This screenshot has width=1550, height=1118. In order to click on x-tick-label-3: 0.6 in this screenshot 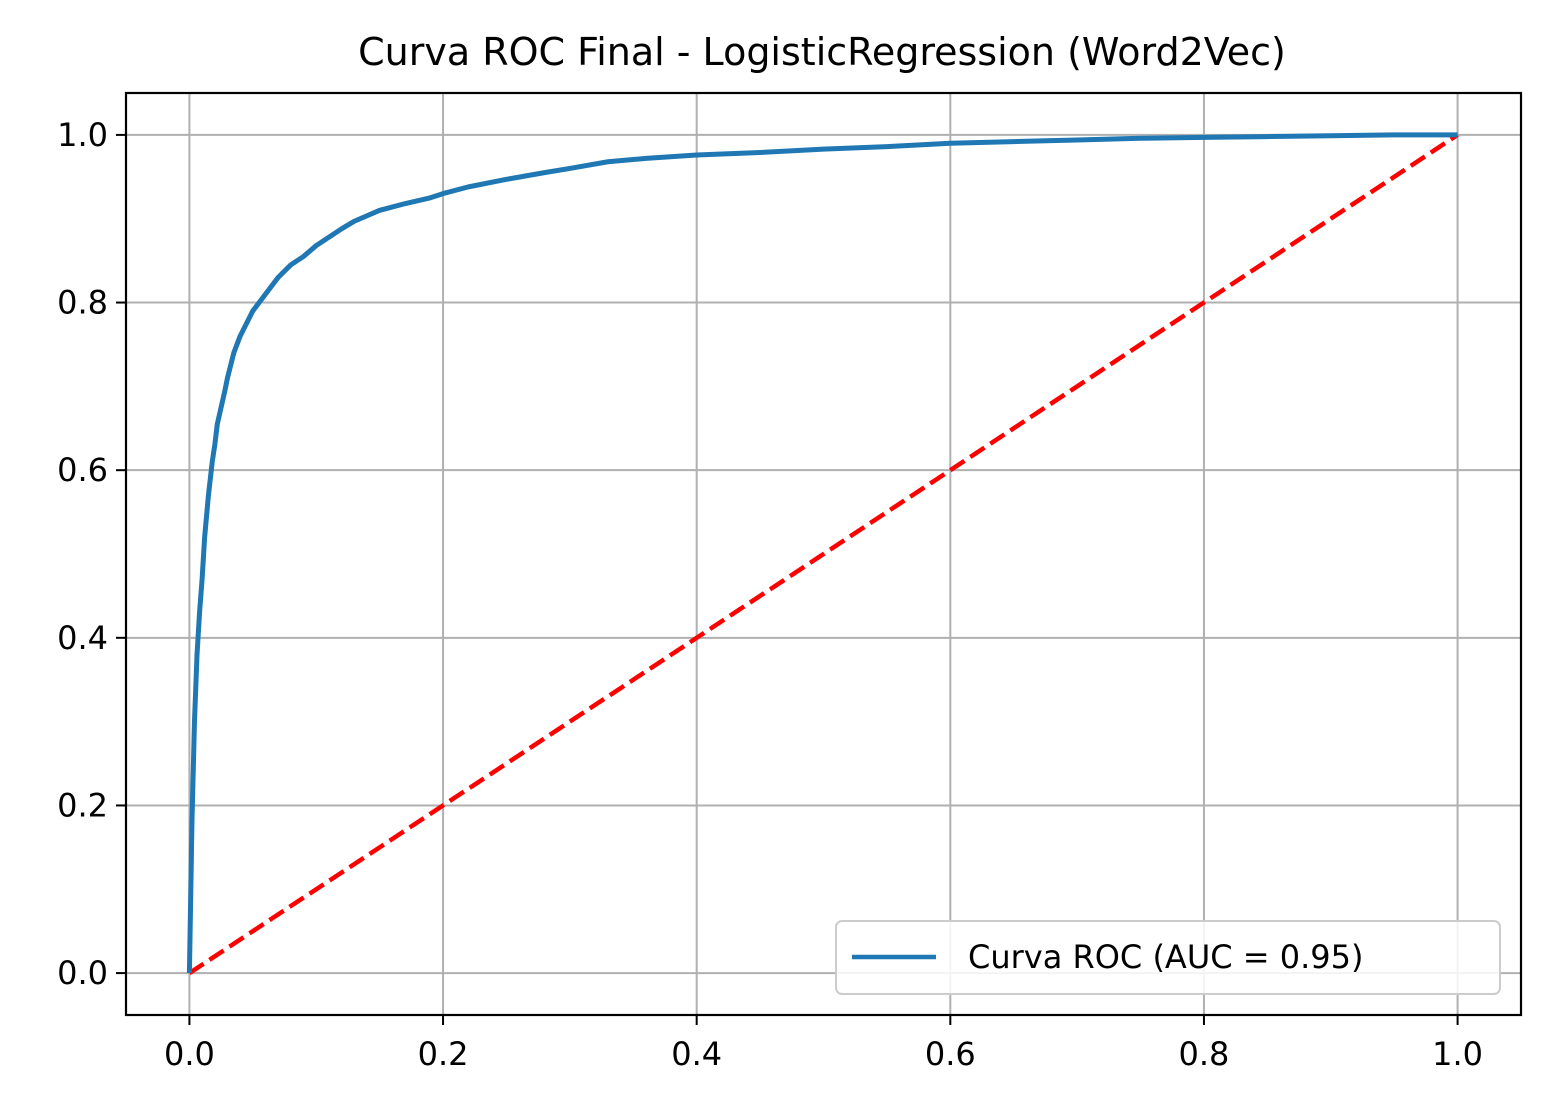, I will do `click(950, 1054)`.